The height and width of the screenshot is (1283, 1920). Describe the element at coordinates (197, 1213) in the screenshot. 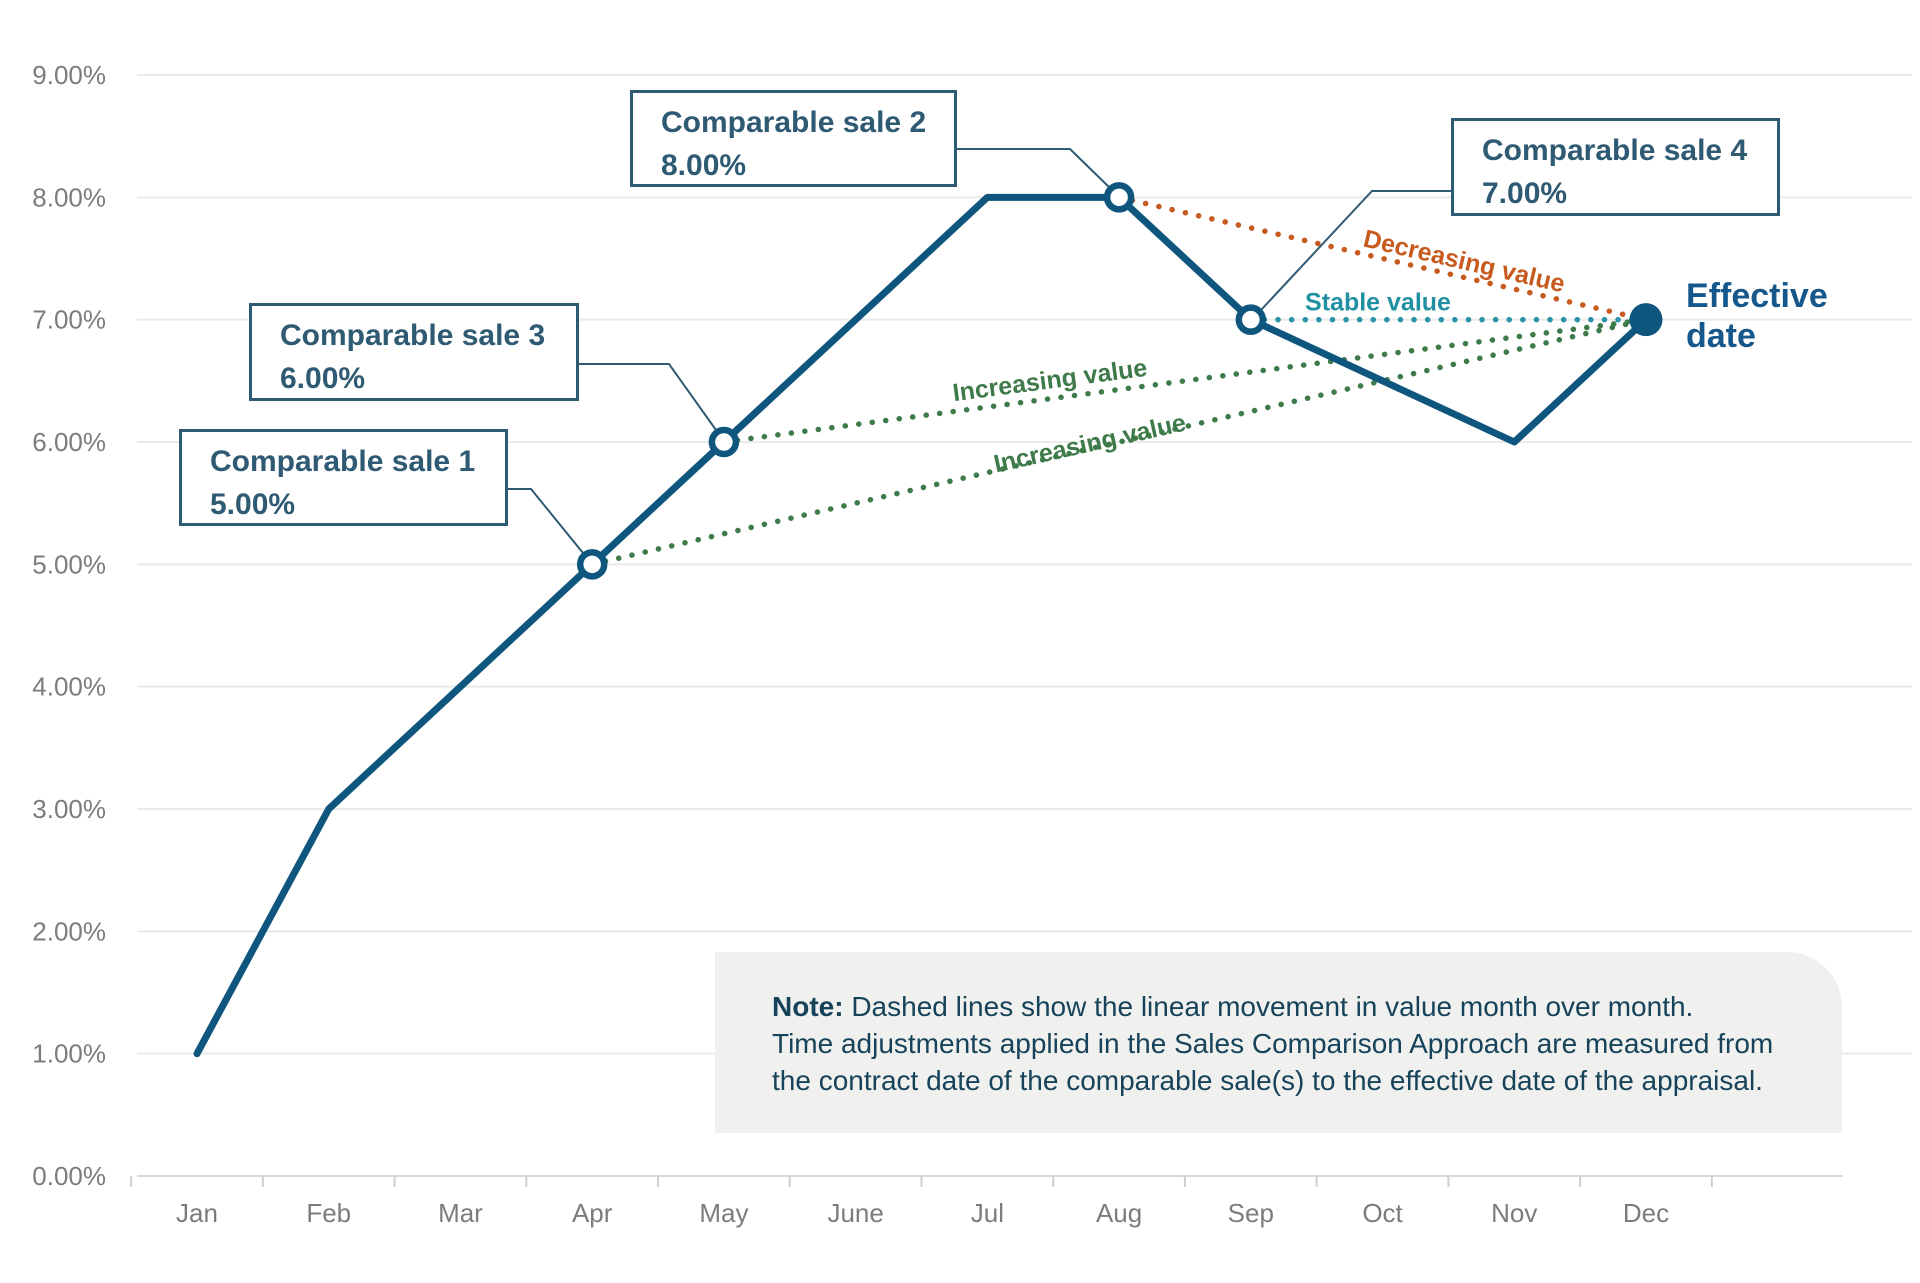

I see `x-tick-label-jan: Jan` at that location.